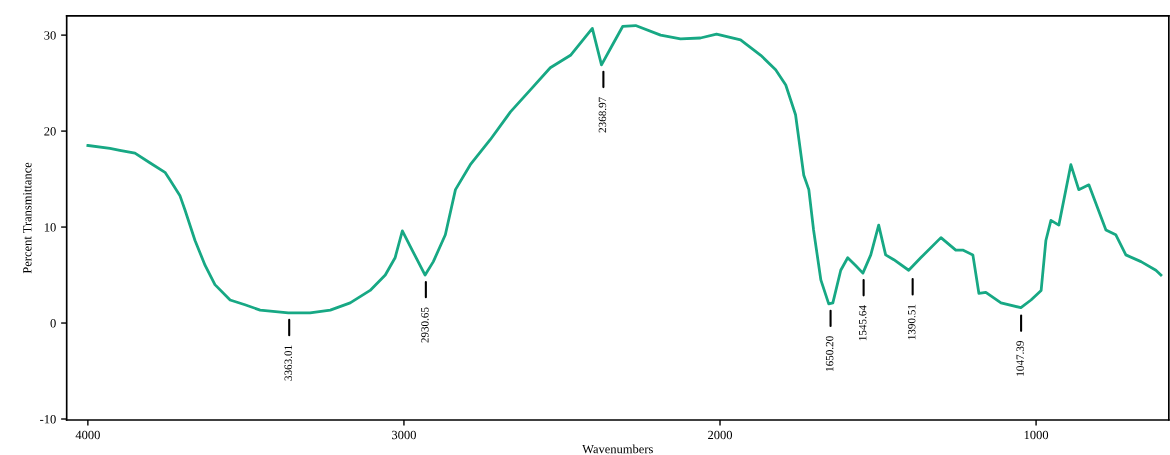 This screenshot has width=1170, height=455. Describe the element at coordinates (862, 323) in the screenshot. I see `annotation: 1545.64` at that location.